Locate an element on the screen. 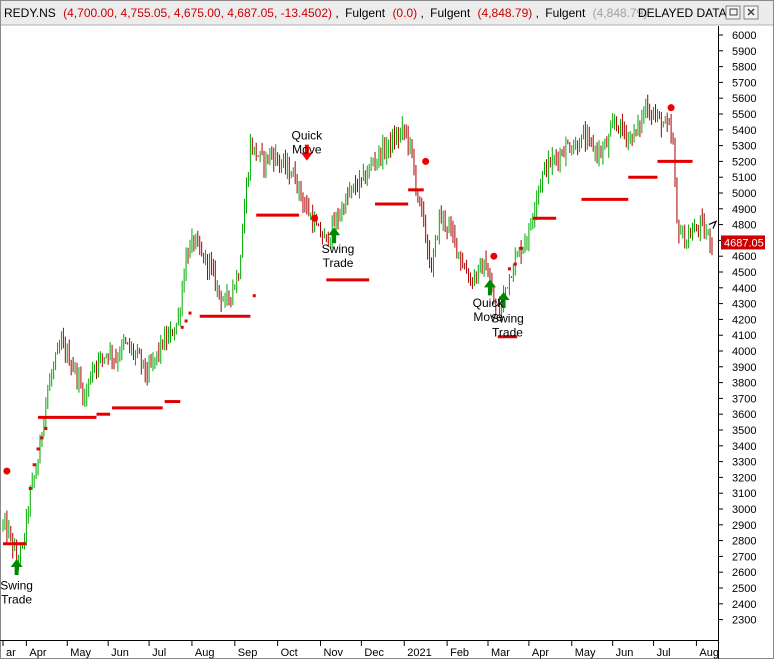  y-tick-label: 4100 is located at coordinates (744, 336).